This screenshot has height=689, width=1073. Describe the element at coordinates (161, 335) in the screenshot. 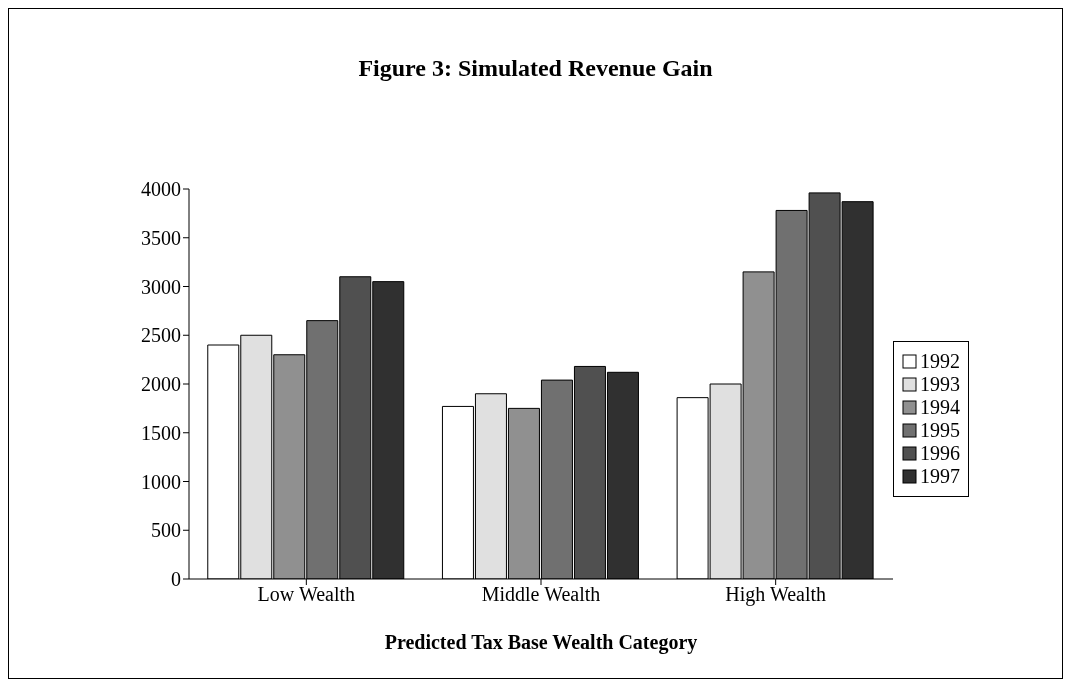

I see `y-tick-label: 2500` at that location.